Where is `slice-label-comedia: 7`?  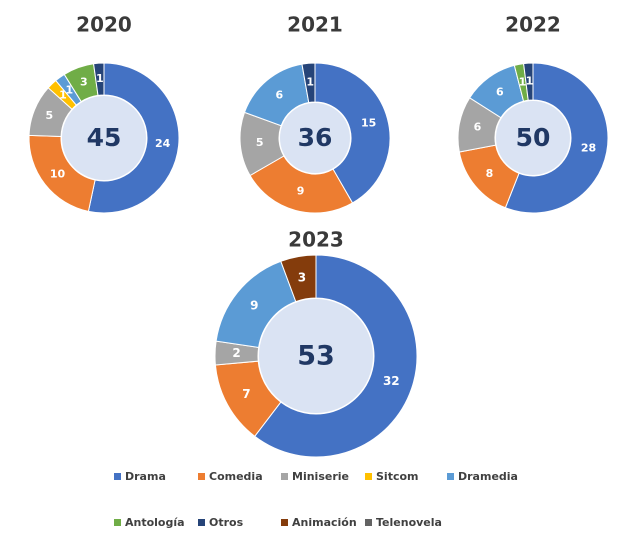 slice-label-comedia: 7 is located at coordinates (246, 394).